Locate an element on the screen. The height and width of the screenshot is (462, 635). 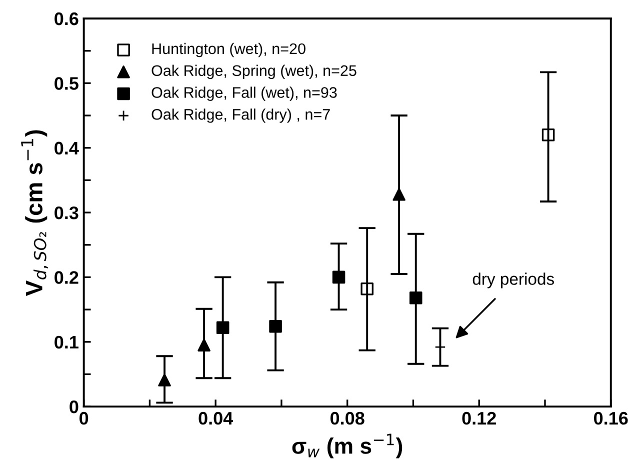
y-tick-label: 0.3 is located at coordinates (66, 213).